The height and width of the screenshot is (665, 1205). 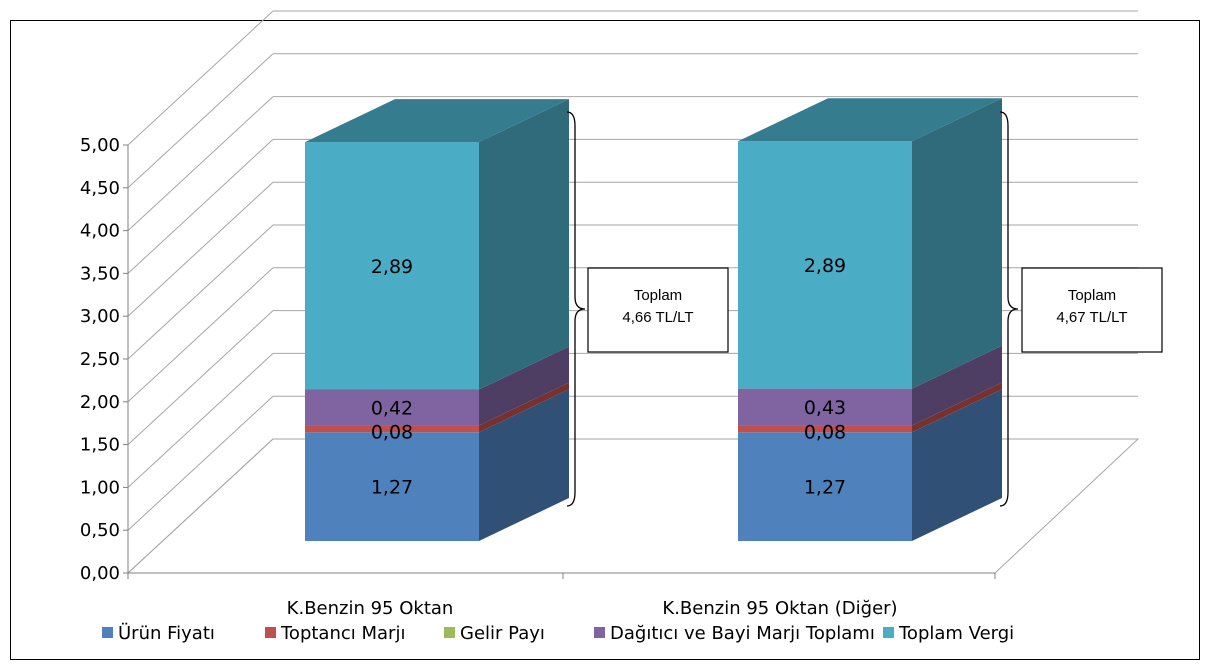 What do you see at coordinates (657, 317) in the screenshot?
I see `total-box-text: 4,66 TL/LT` at bounding box center [657, 317].